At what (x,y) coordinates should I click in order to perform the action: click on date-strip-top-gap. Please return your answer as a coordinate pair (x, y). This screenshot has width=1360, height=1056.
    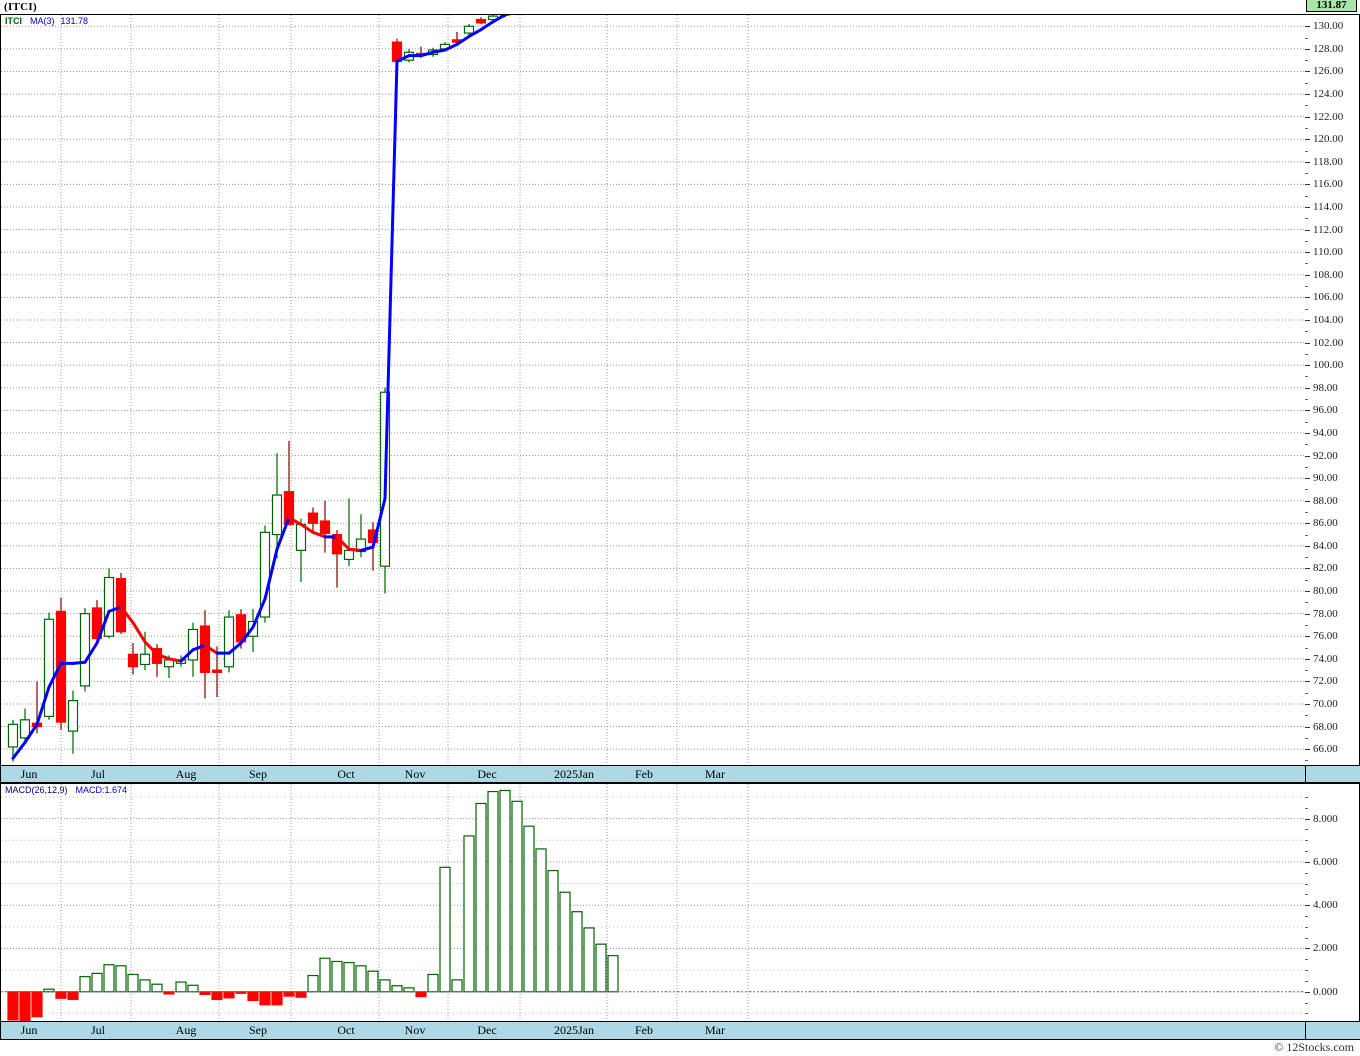
    Looking at the image, I should click on (1332, 774).